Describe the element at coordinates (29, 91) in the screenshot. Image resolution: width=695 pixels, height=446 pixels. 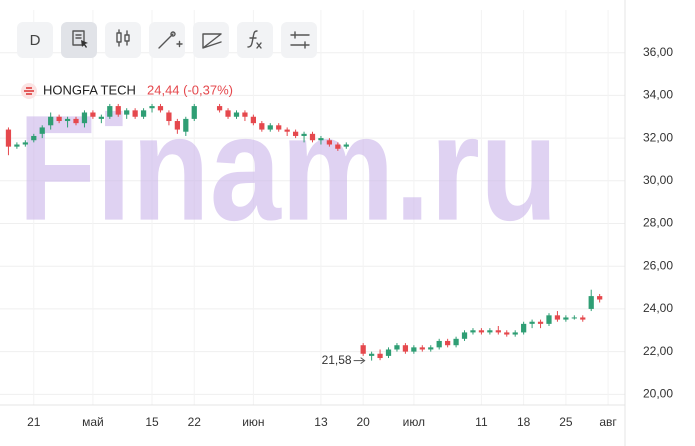
I see `ticker-logo-mark` at that location.